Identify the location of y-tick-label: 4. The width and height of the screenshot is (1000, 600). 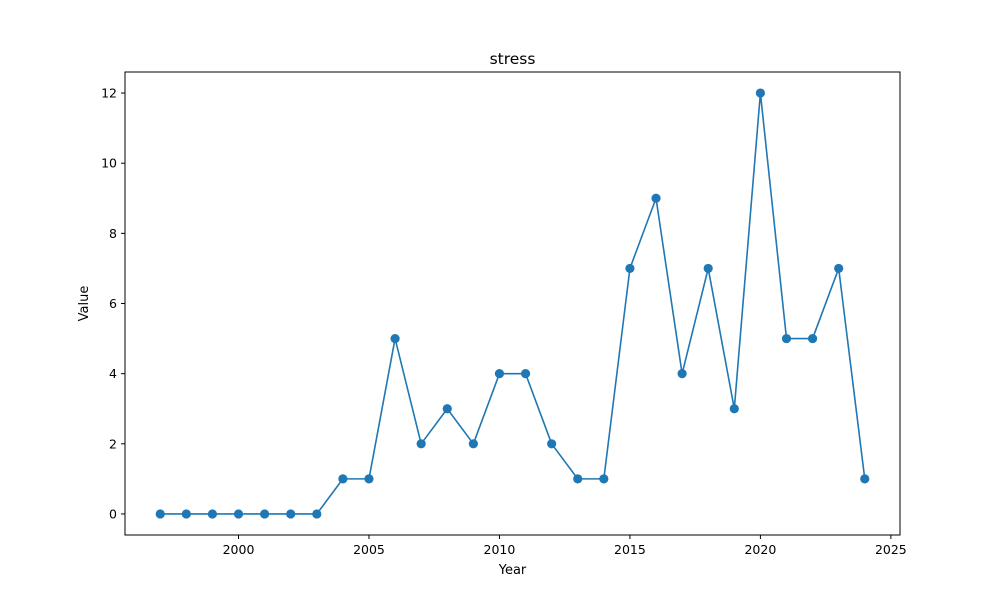
(113, 373).